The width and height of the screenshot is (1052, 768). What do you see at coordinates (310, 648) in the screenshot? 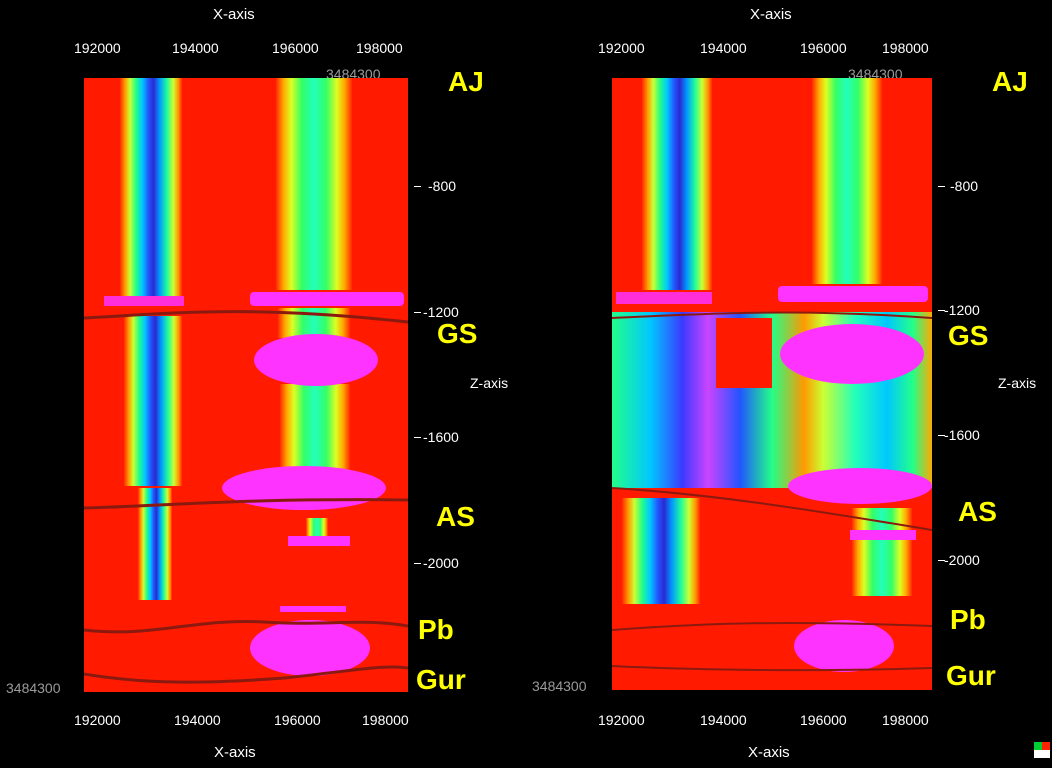
I see `left-magenta-body-pb` at bounding box center [310, 648].